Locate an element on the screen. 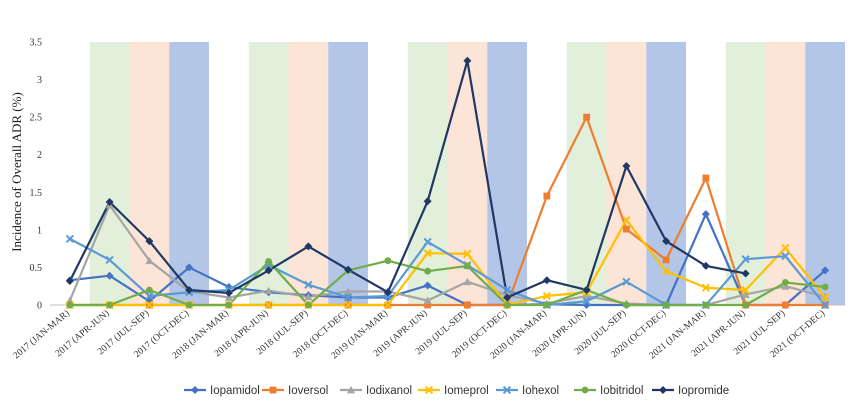  legend-item-iopromide: Iopromide is located at coordinates (690, 391).